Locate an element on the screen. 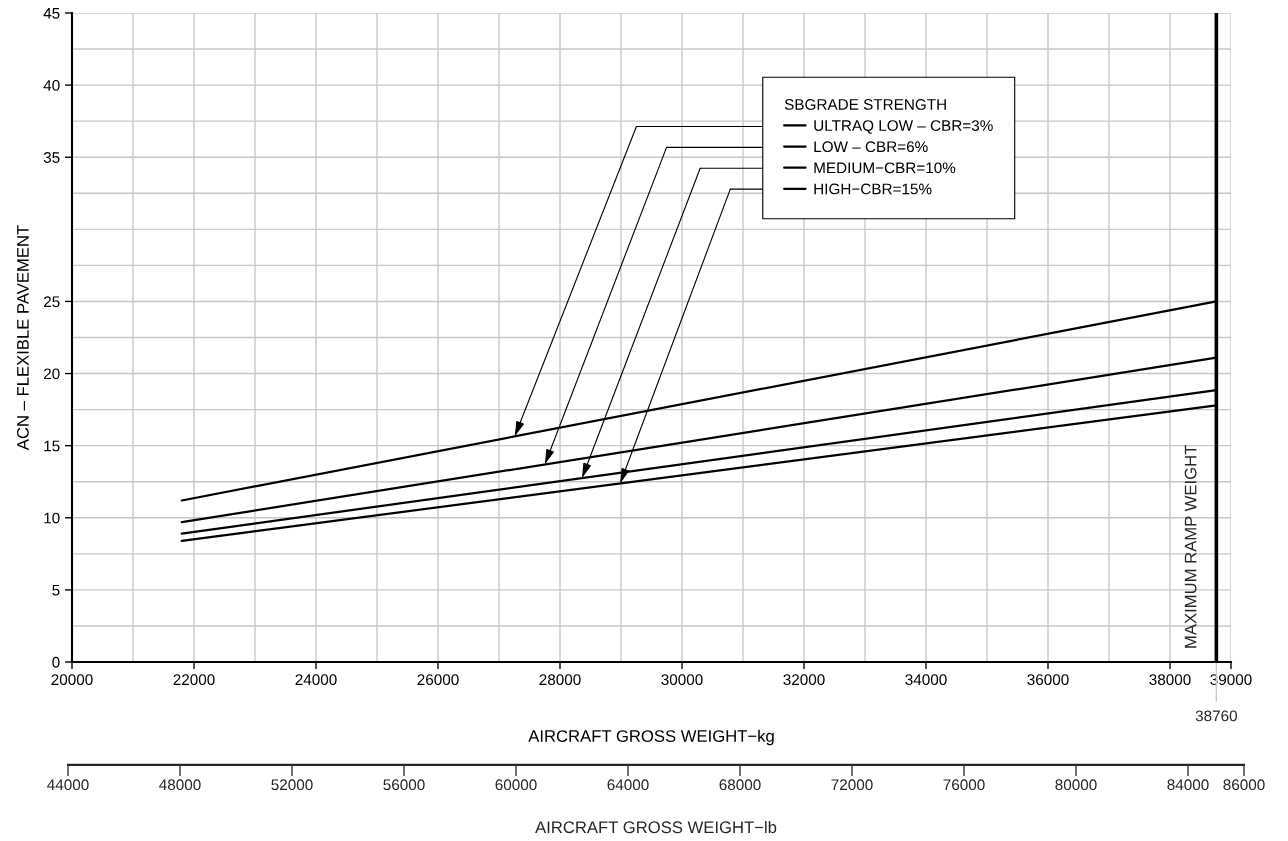  y-axis-title: ACN – FLEXIBLE PAVEMENT is located at coordinates (23, 338).